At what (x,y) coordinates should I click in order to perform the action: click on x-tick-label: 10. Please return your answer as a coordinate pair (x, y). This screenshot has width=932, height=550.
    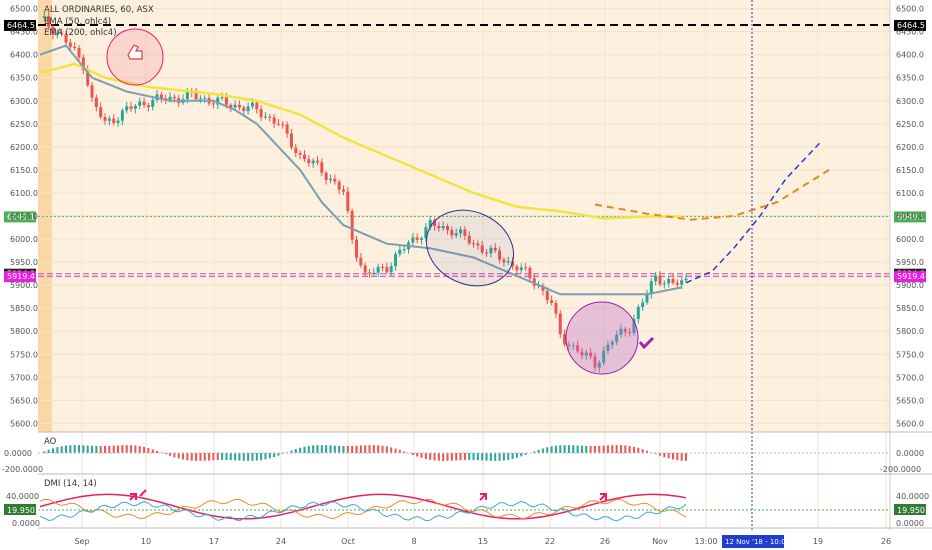
    Looking at the image, I should click on (146, 541).